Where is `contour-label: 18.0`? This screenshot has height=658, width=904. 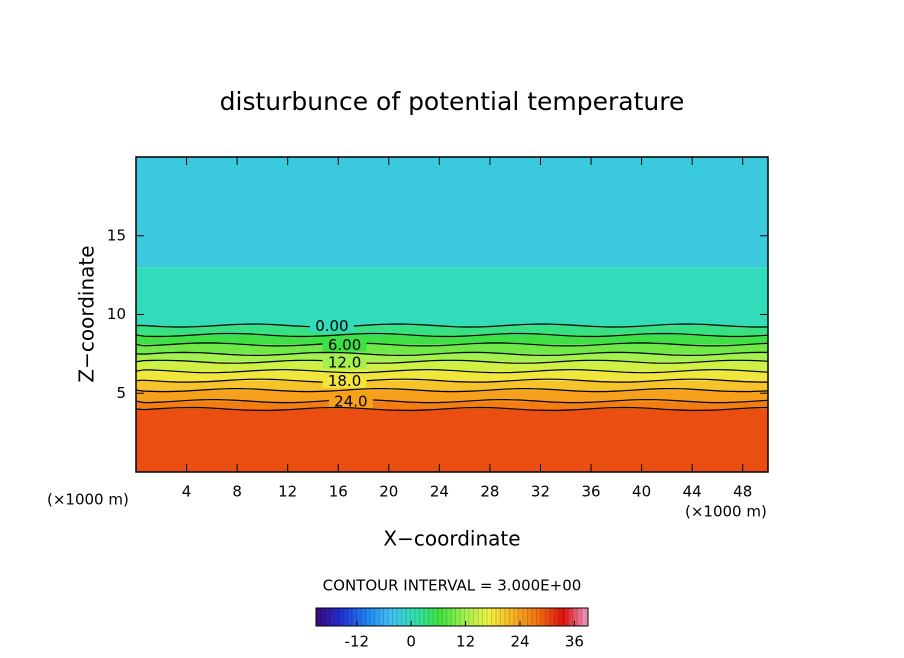
contour-label: 18.0 is located at coordinates (344, 381).